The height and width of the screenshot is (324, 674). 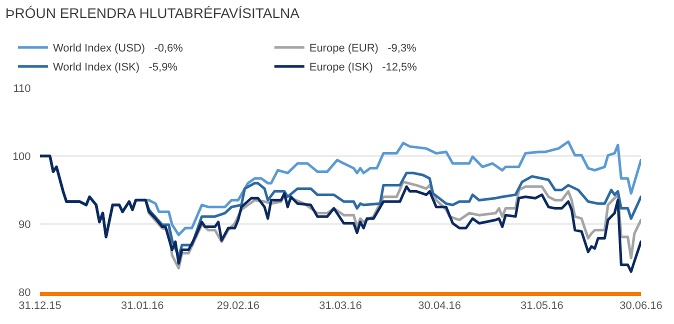 I want to click on legend-label: Europe (ISK) -12,5%, so click(x=363, y=68).